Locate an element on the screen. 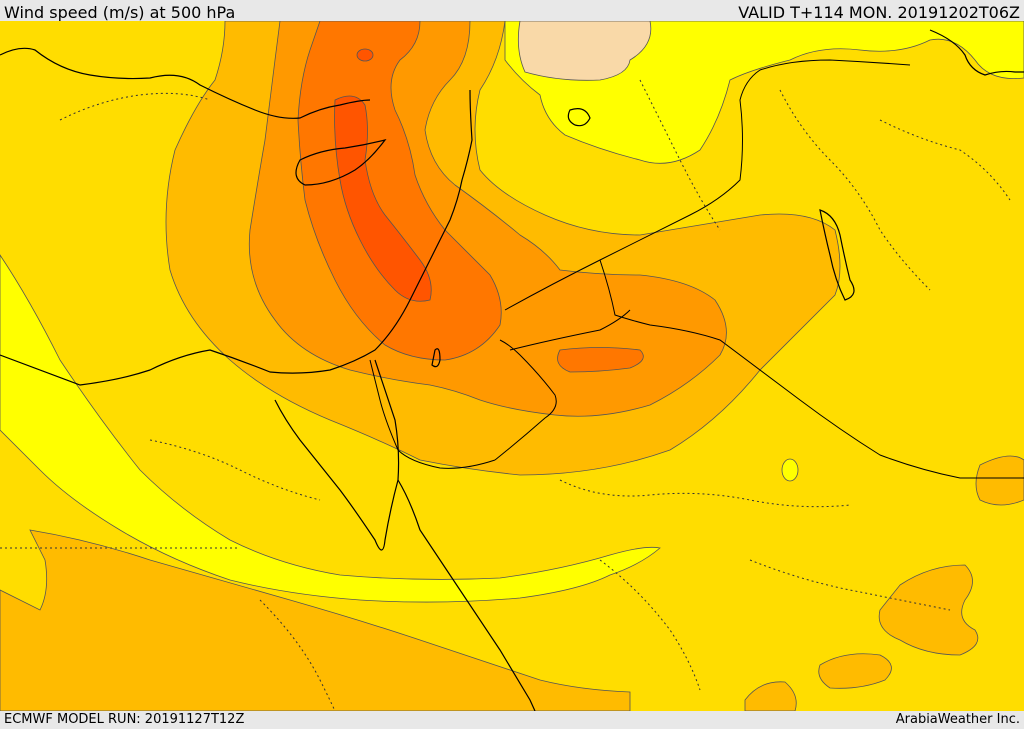 The image size is (1024, 729). valid-time: VALID T+114 MON. 20191202T06Z is located at coordinates (879, 12).